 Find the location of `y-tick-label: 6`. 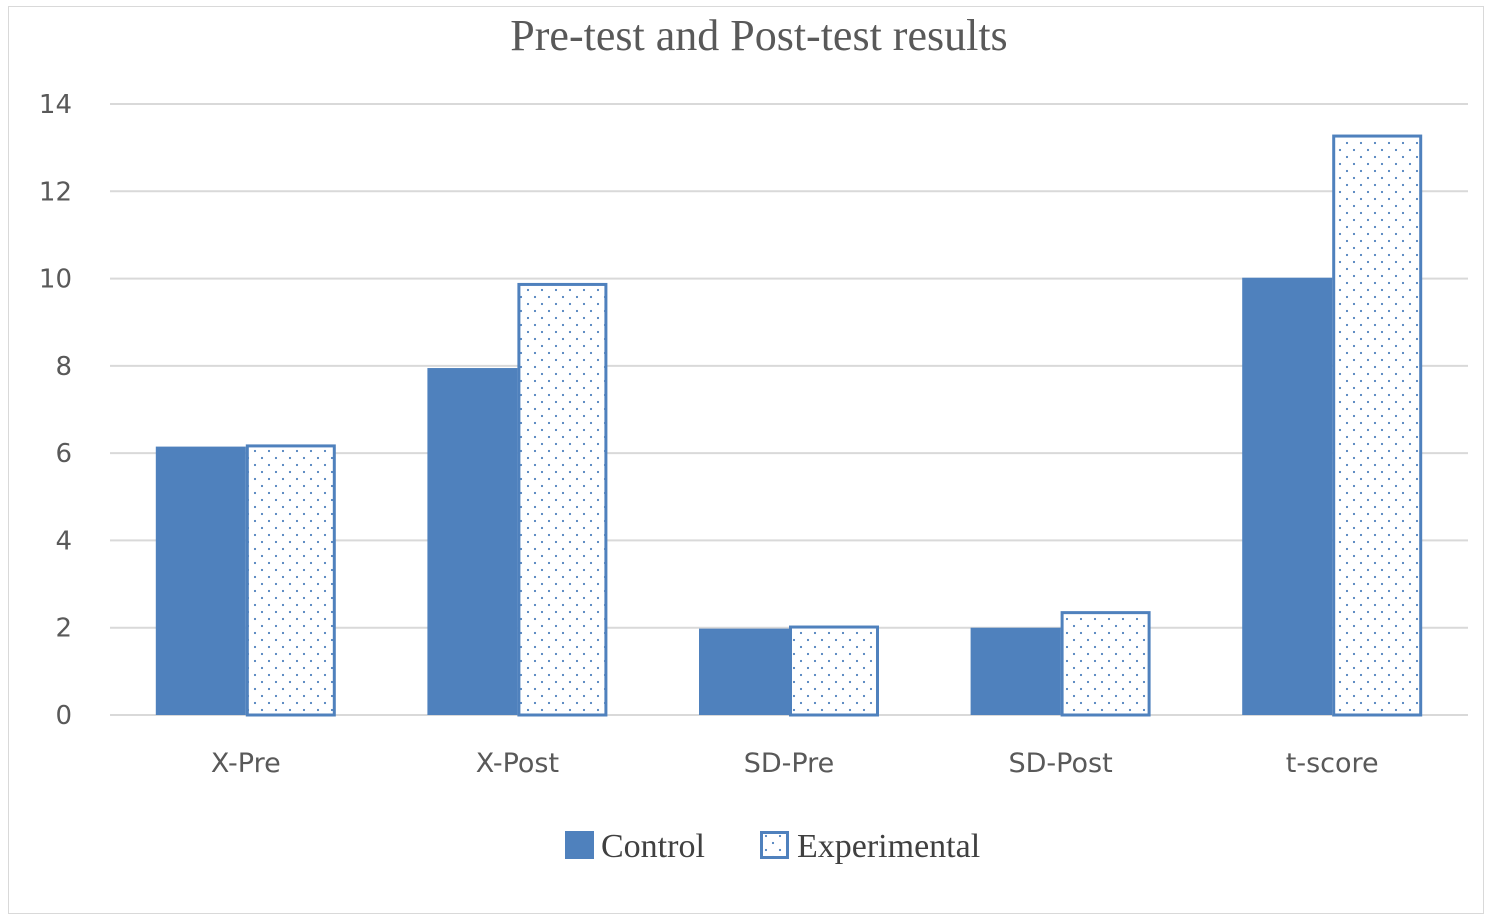

y-tick-label: 6 is located at coordinates (63, 454).